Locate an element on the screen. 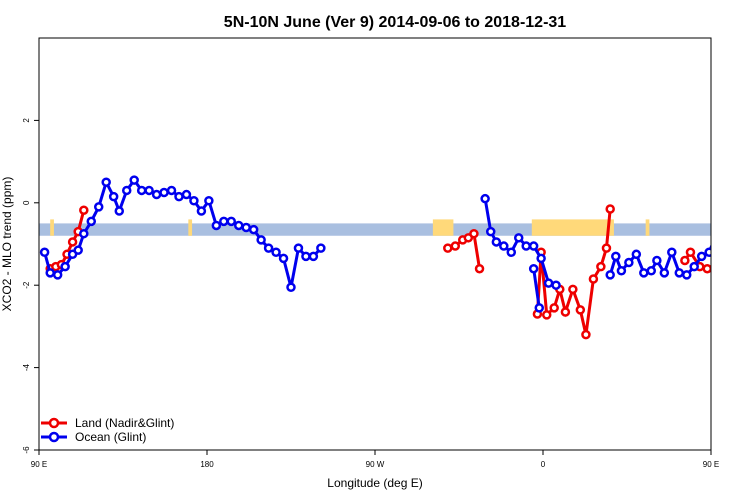  legend: Land (Nadir&Glint)Ocean (Glint) is located at coordinates (107, 430).